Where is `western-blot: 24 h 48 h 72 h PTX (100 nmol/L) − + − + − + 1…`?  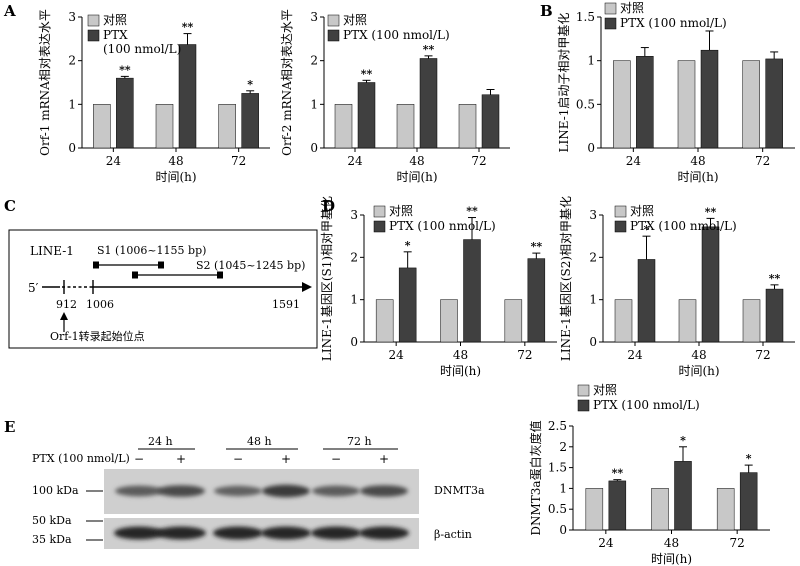
western-blot: 24 h 48 h 72 h PTX (100 nmol/L) − + − + − + 1… is located at coordinates (258, 492).